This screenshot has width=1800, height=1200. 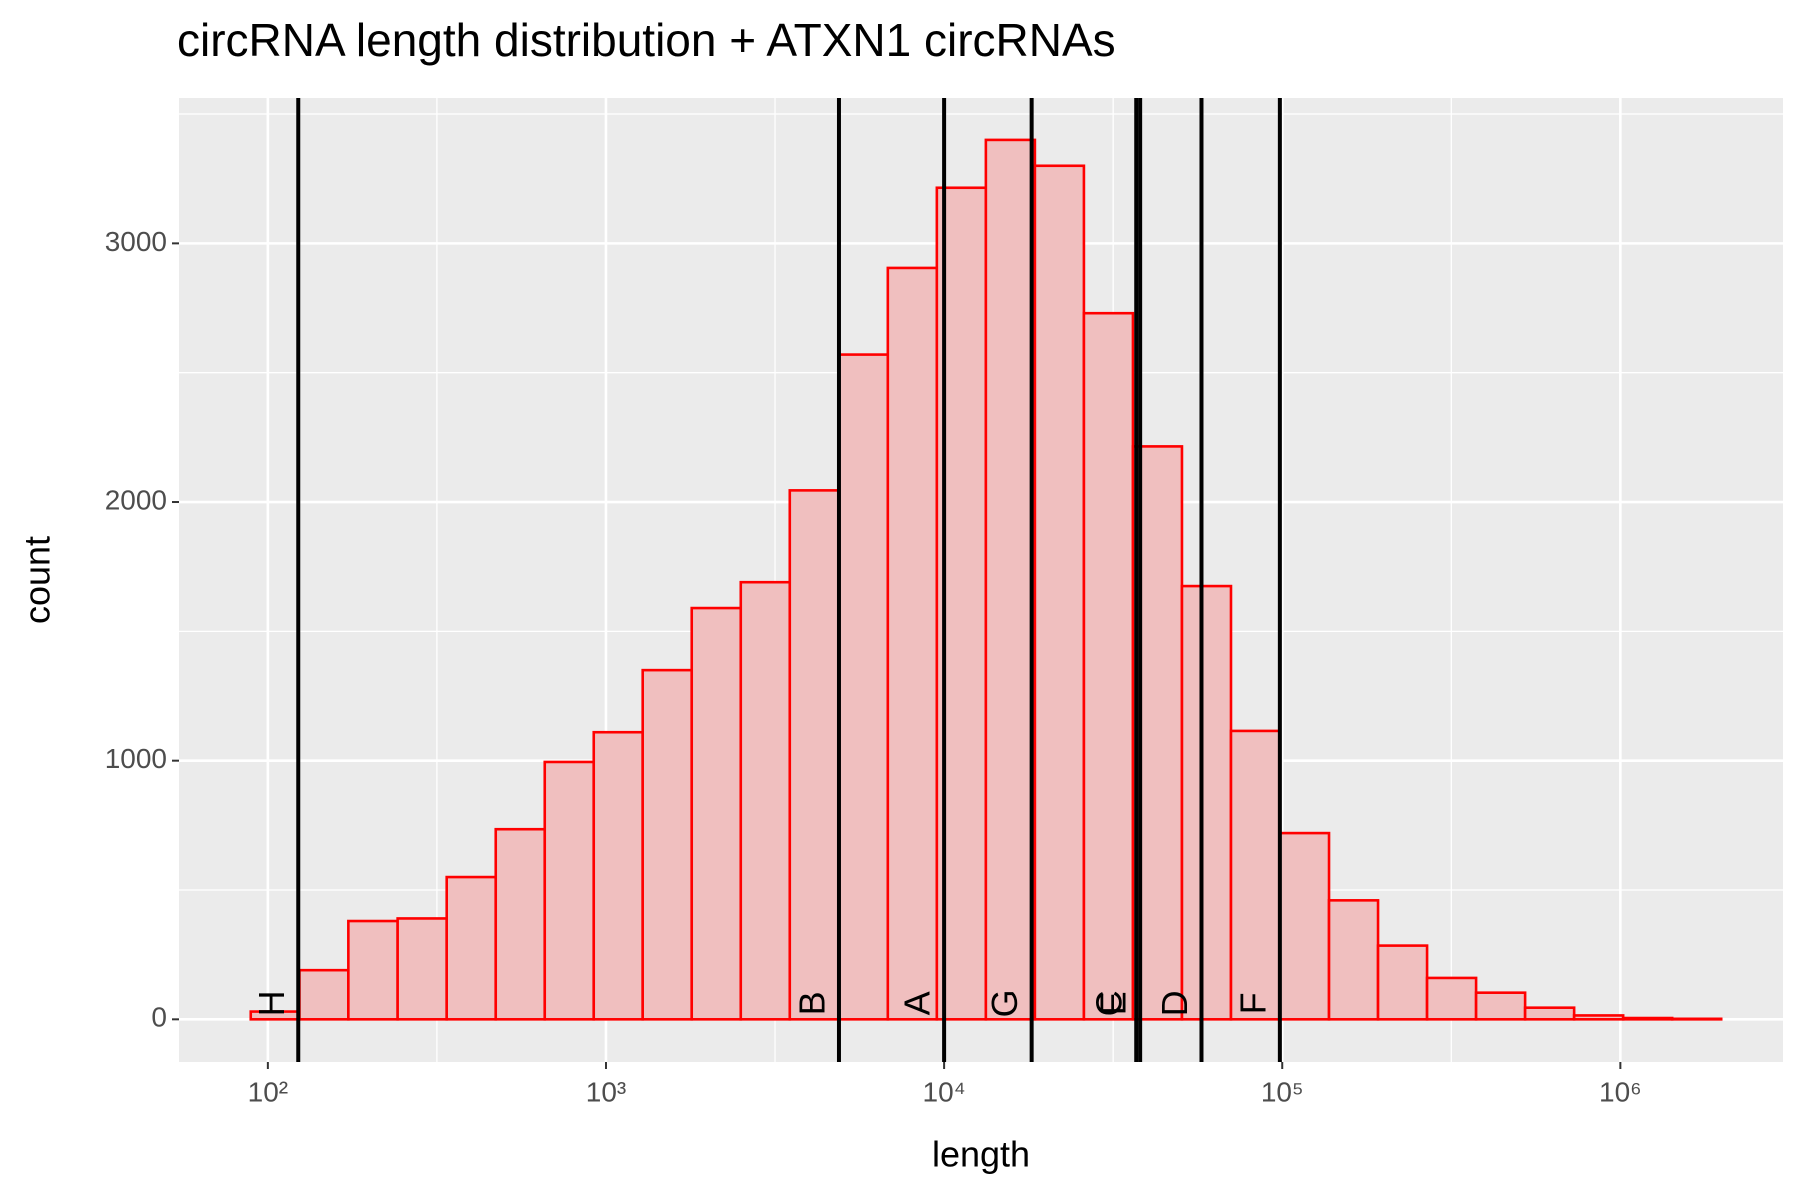 I want to click on reference-label: A, so click(x=917, y=1003).